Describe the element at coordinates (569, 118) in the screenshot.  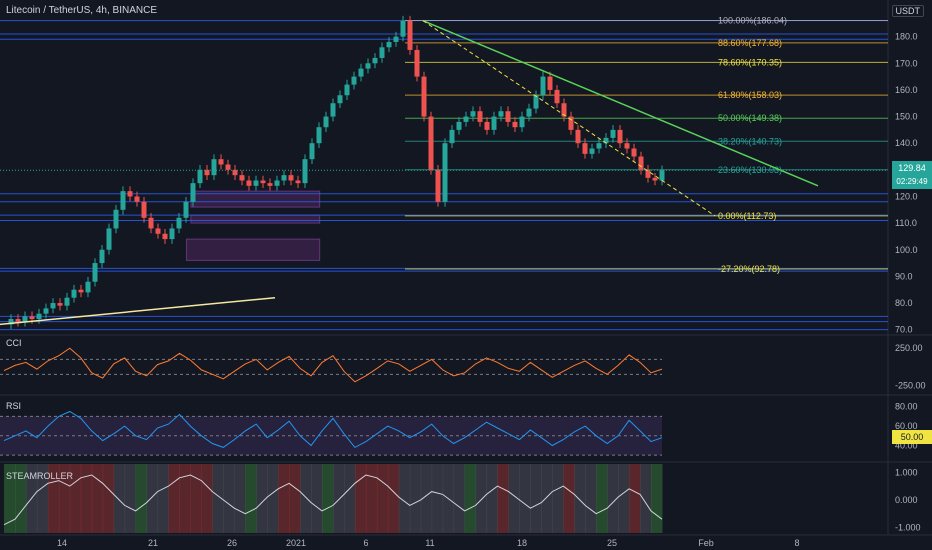
I see `fib-diagonal` at that location.